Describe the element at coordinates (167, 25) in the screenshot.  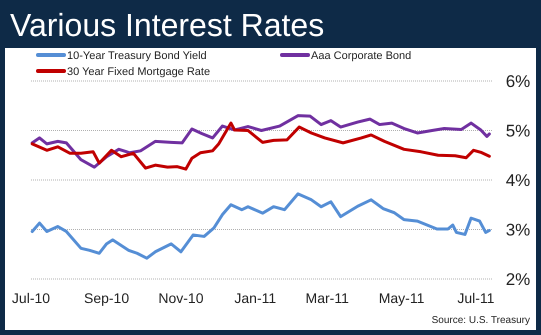
I see `chart-title: Various Interest Rates` at that location.